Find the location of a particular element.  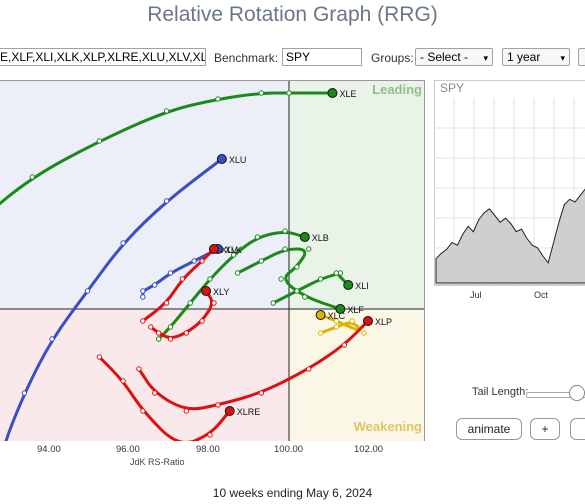

spy-mini-chart: SPY Jul Oct is located at coordinates (509, 189).